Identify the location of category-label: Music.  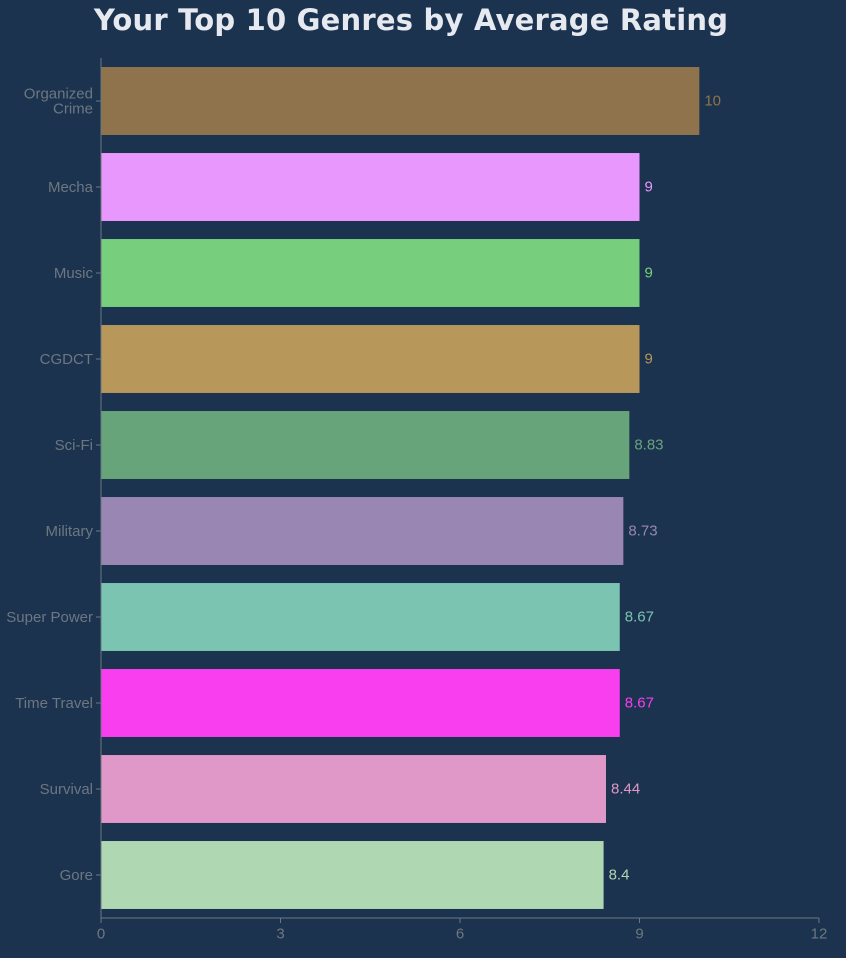
(74, 273).